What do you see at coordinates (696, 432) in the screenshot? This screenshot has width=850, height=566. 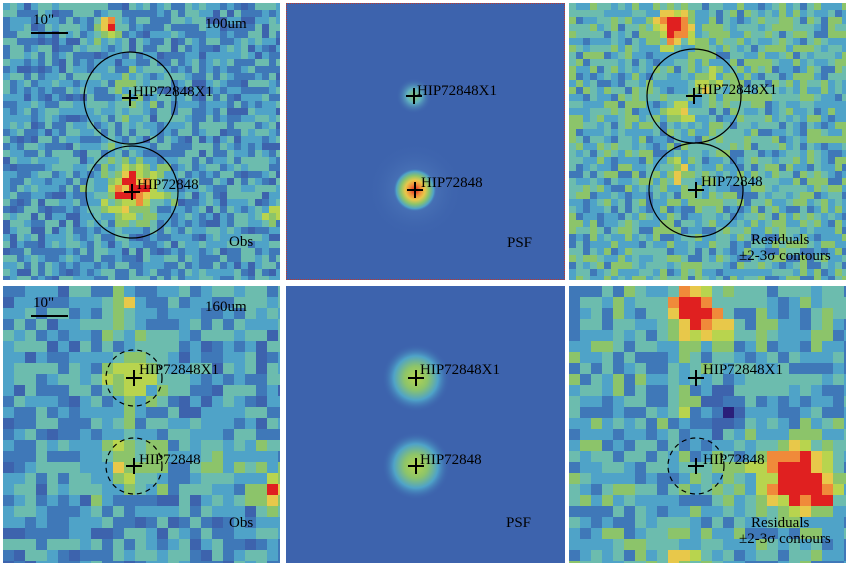 I see `overlay-160um-residuals` at bounding box center [696, 432].